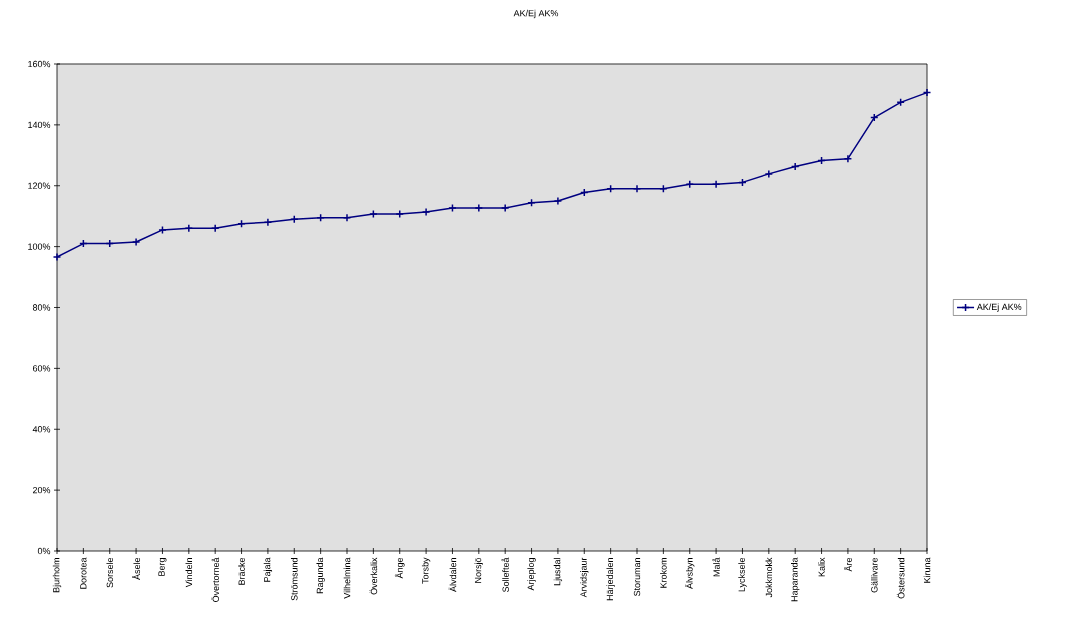 Image resolution: width=1072 pixels, height=641 pixels. What do you see at coordinates (584, 577) in the screenshot?
I see `x-tick-label: Arvidsjaur` at bounding box center [584, 577].